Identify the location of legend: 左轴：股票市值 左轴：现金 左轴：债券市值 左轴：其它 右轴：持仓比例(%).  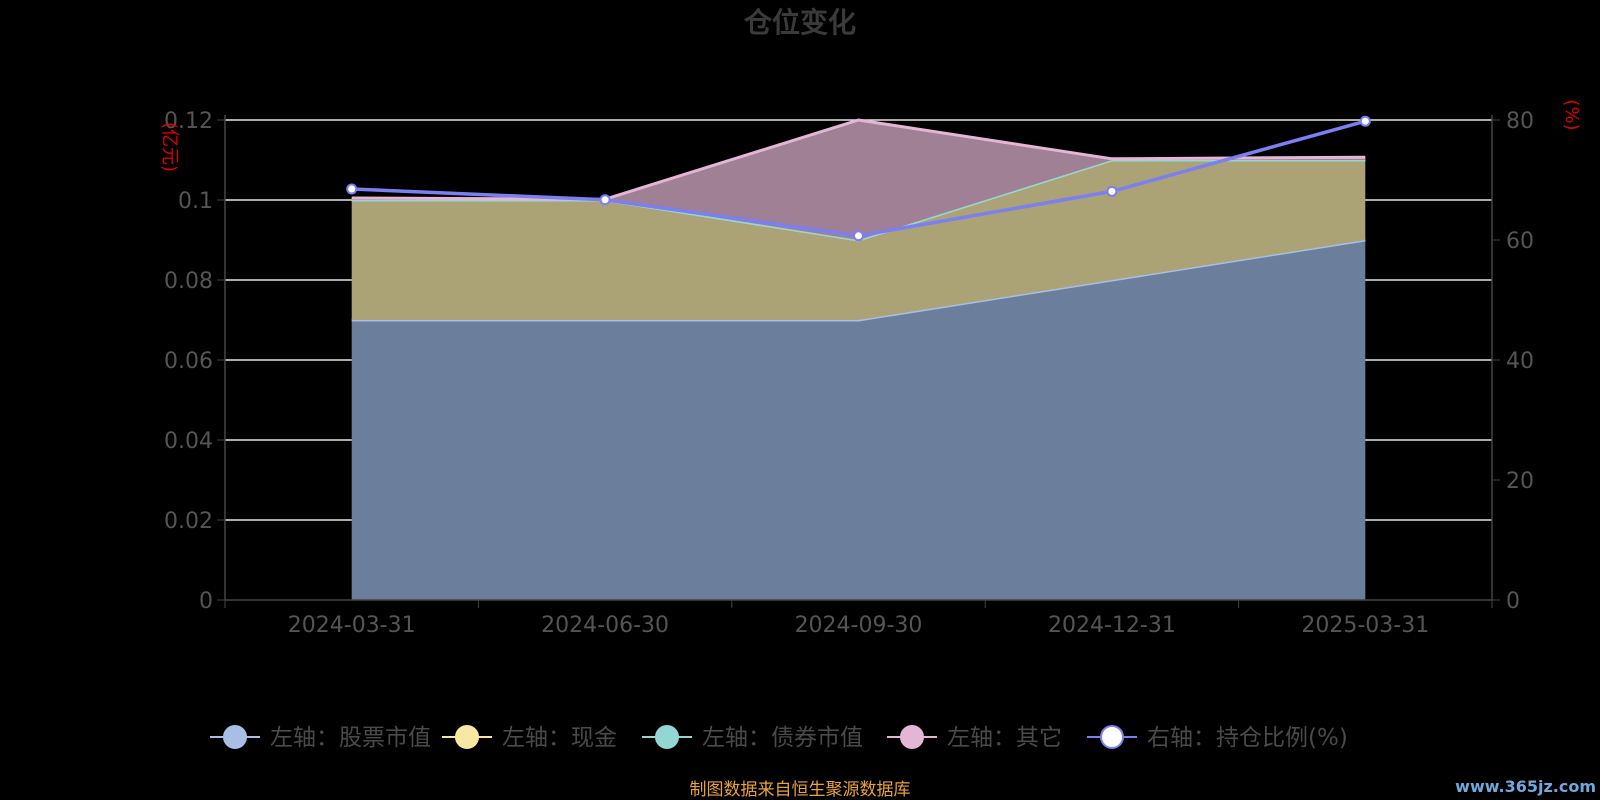
(779, 738).